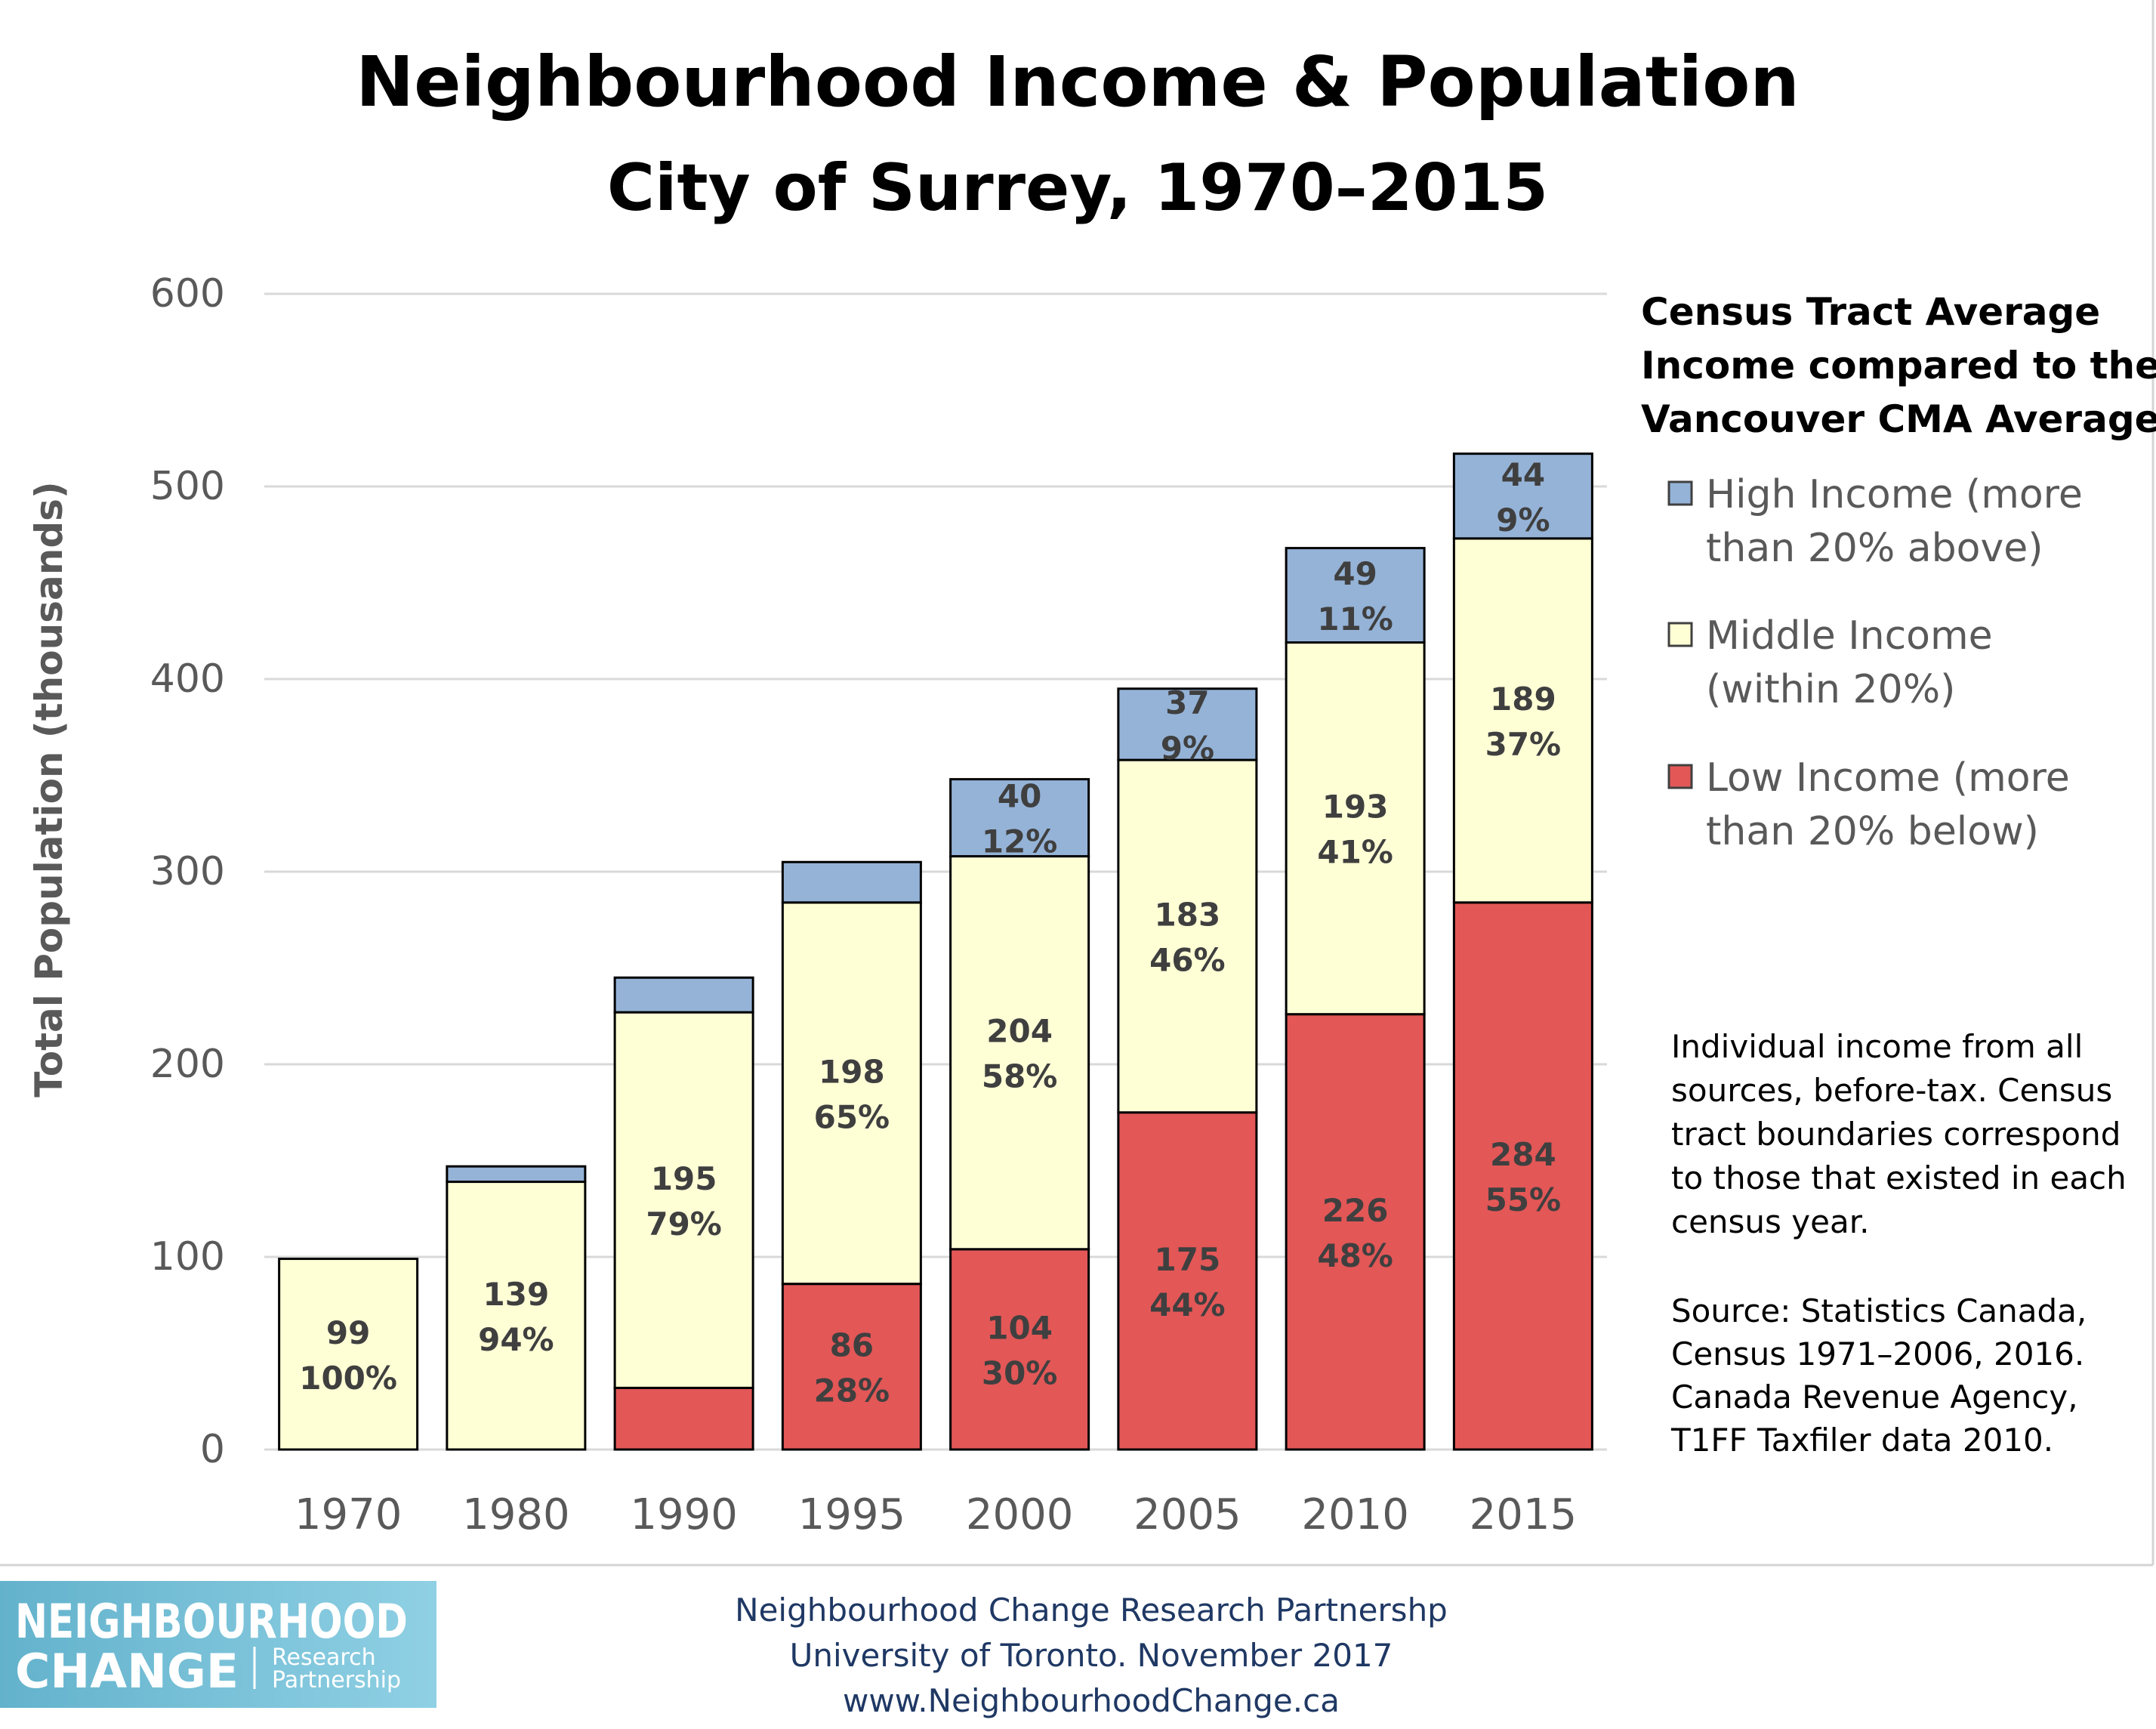  Describe the element at coordinates (1020, 1514) in the screenshot. I see `x-tick-2000: 2000` at that location.